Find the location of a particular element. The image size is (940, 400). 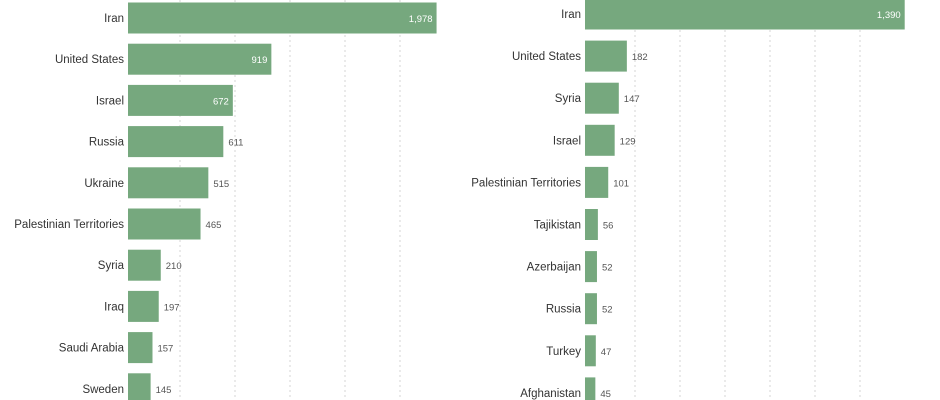

value-label: 210 is located at coordinates (174, 266).